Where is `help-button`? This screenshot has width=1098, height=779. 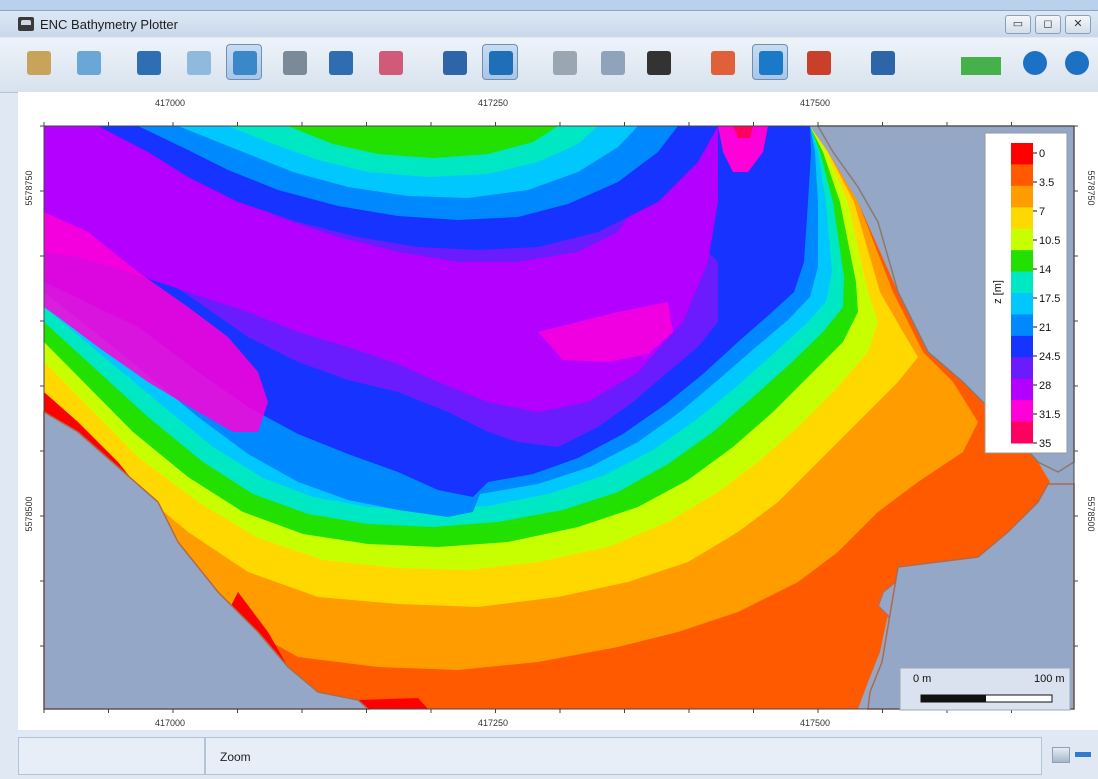 help-button is located at coordinates (1076, 62).